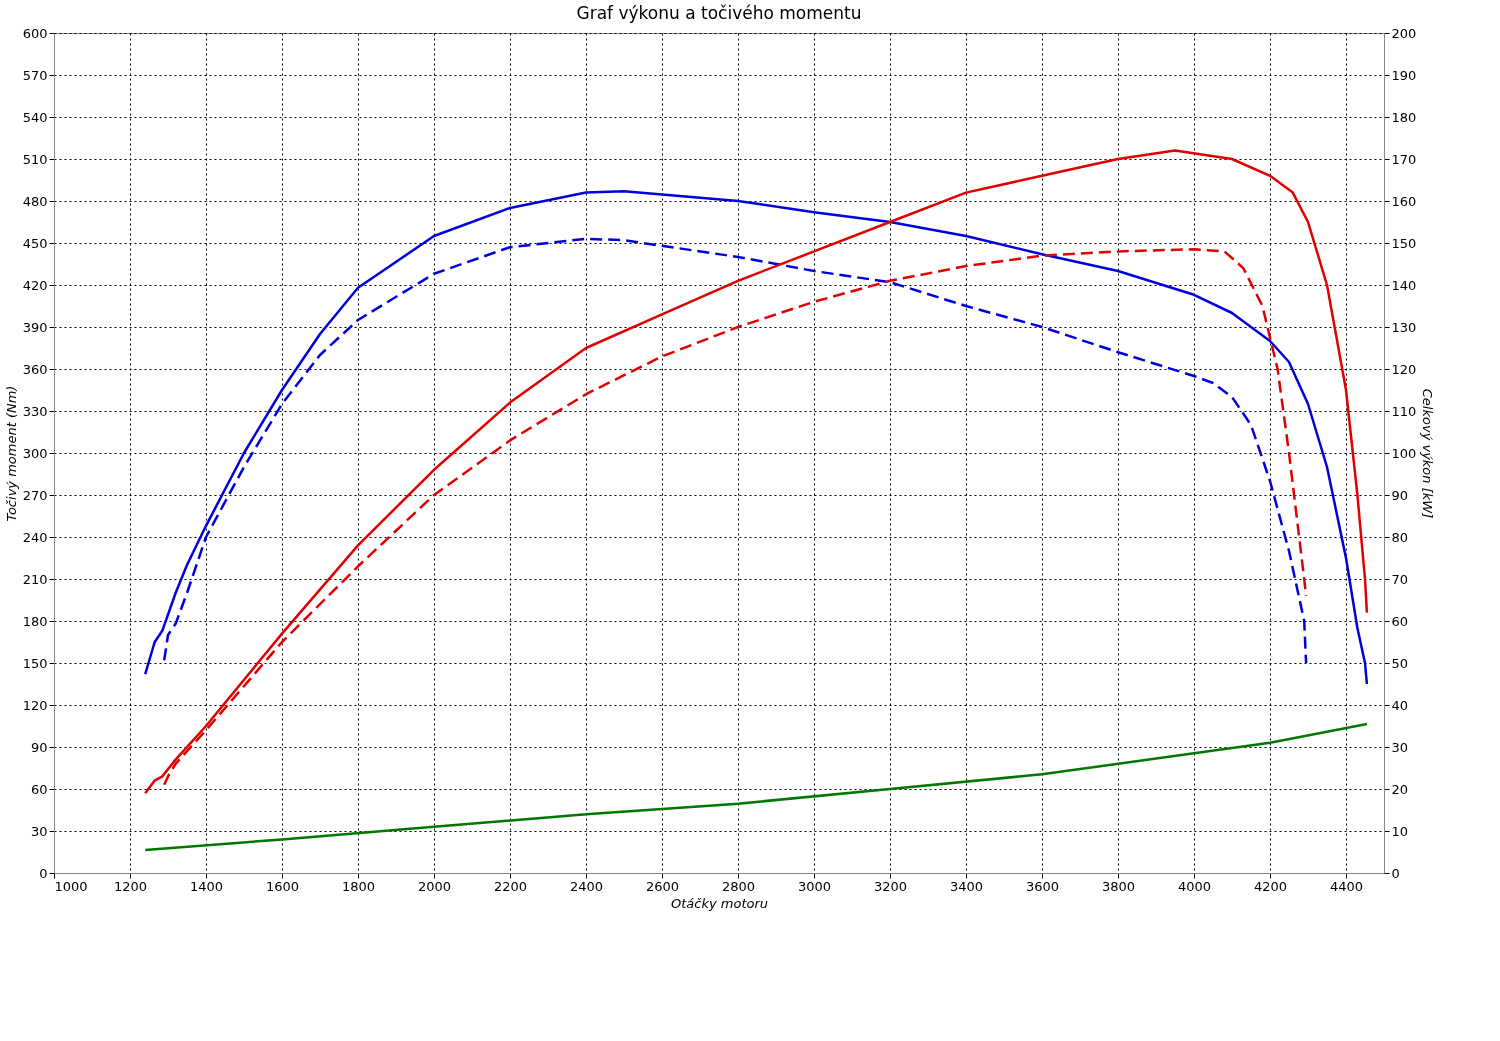  What do you see at coordinates (1400, 789) in the screenshot?
I see `y2-tick-label: 20` at bounding box center [1400, 789].